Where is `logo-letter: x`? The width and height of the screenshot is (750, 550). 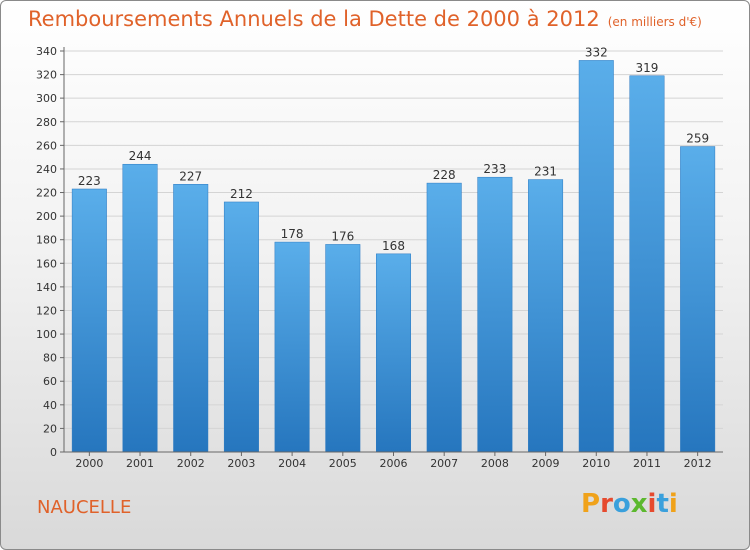 logo-letter: x is located at coordinates (639, 504).